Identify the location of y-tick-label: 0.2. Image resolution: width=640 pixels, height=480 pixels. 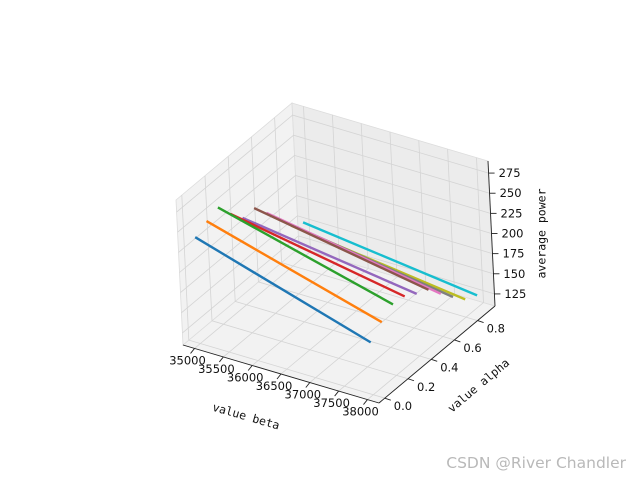
(426, 387).